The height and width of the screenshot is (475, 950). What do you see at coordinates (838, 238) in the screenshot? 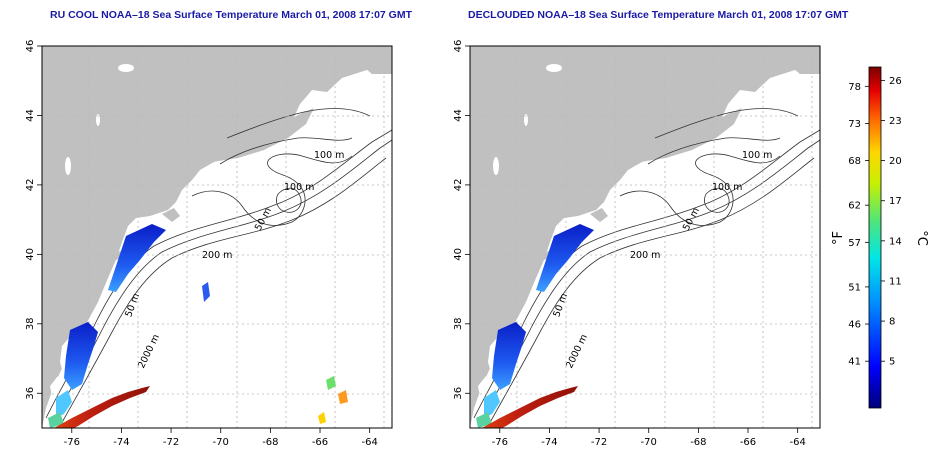
I see `fahrenheit-label: °F` at bounding box center [838, 238].